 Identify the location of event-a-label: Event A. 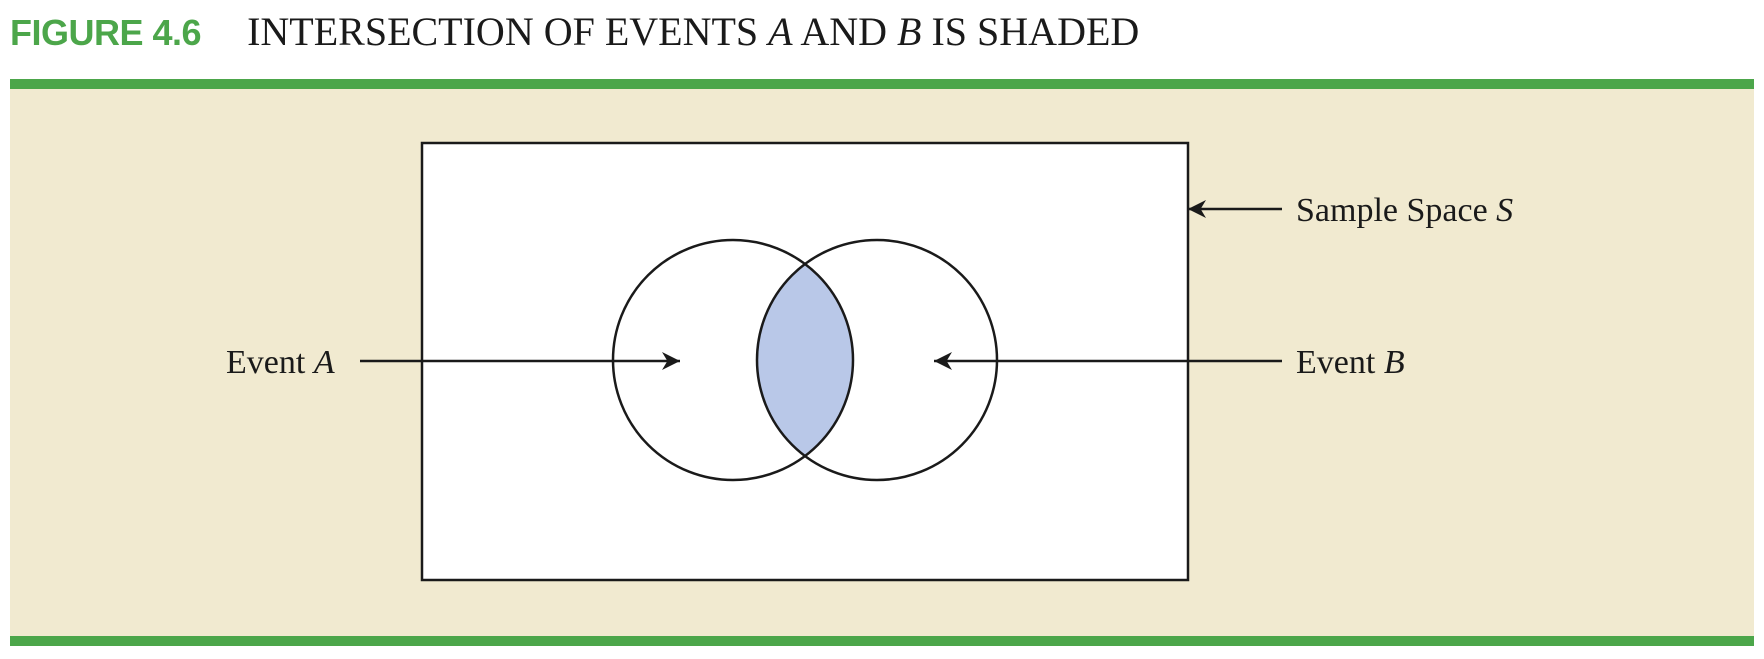
(280, 362).